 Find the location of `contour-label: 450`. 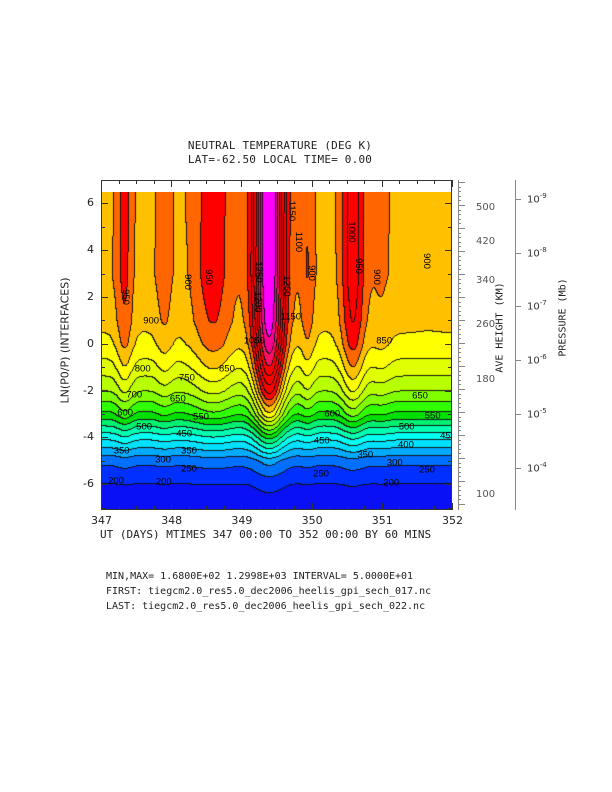

contour-label: 450 is located at coordinates (445, 436).